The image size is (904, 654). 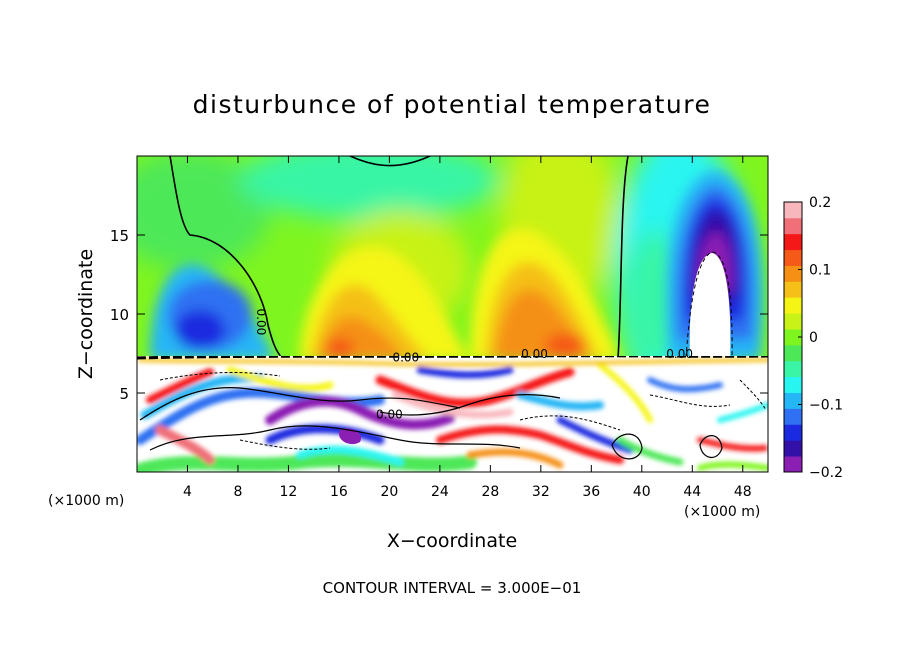 I want to click on colorbar-tick-label: 0.1, so click(x=820, y=271).